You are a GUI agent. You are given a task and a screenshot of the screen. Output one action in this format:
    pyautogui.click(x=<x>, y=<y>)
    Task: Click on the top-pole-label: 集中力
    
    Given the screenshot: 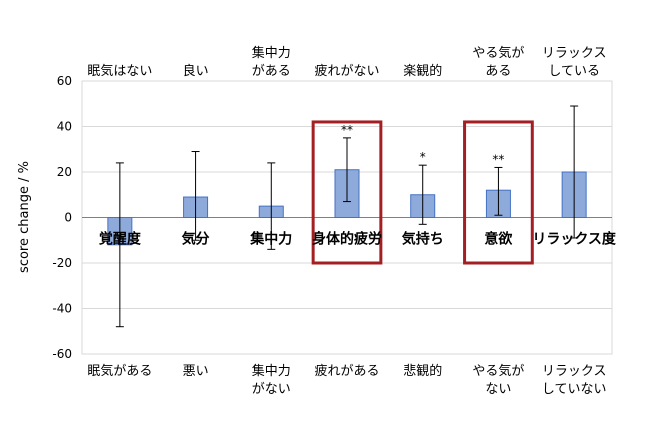 What is the action you would take?
    pyautogui.click(x=271, y=53)
    